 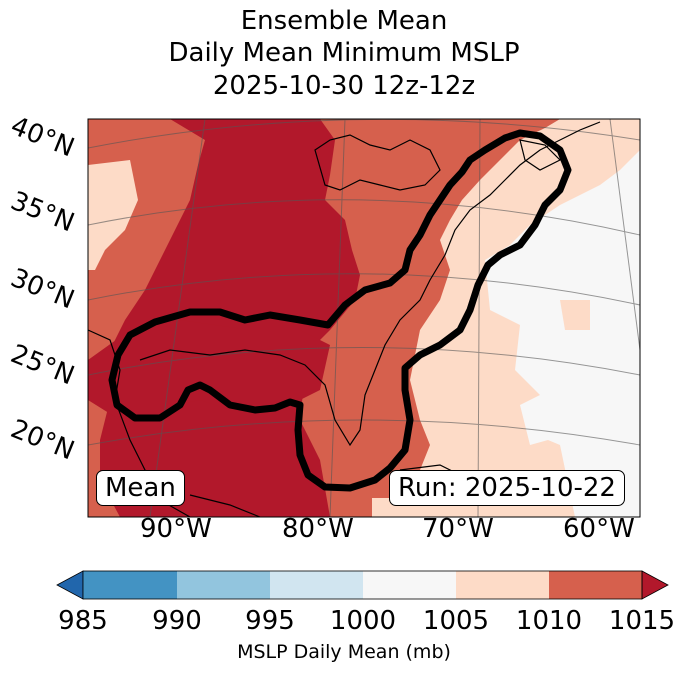 What do you see at coordinates (270, 621) in the screenshot?
I see `colorbar-tick-995: 995` at bounding box center [270, 621].